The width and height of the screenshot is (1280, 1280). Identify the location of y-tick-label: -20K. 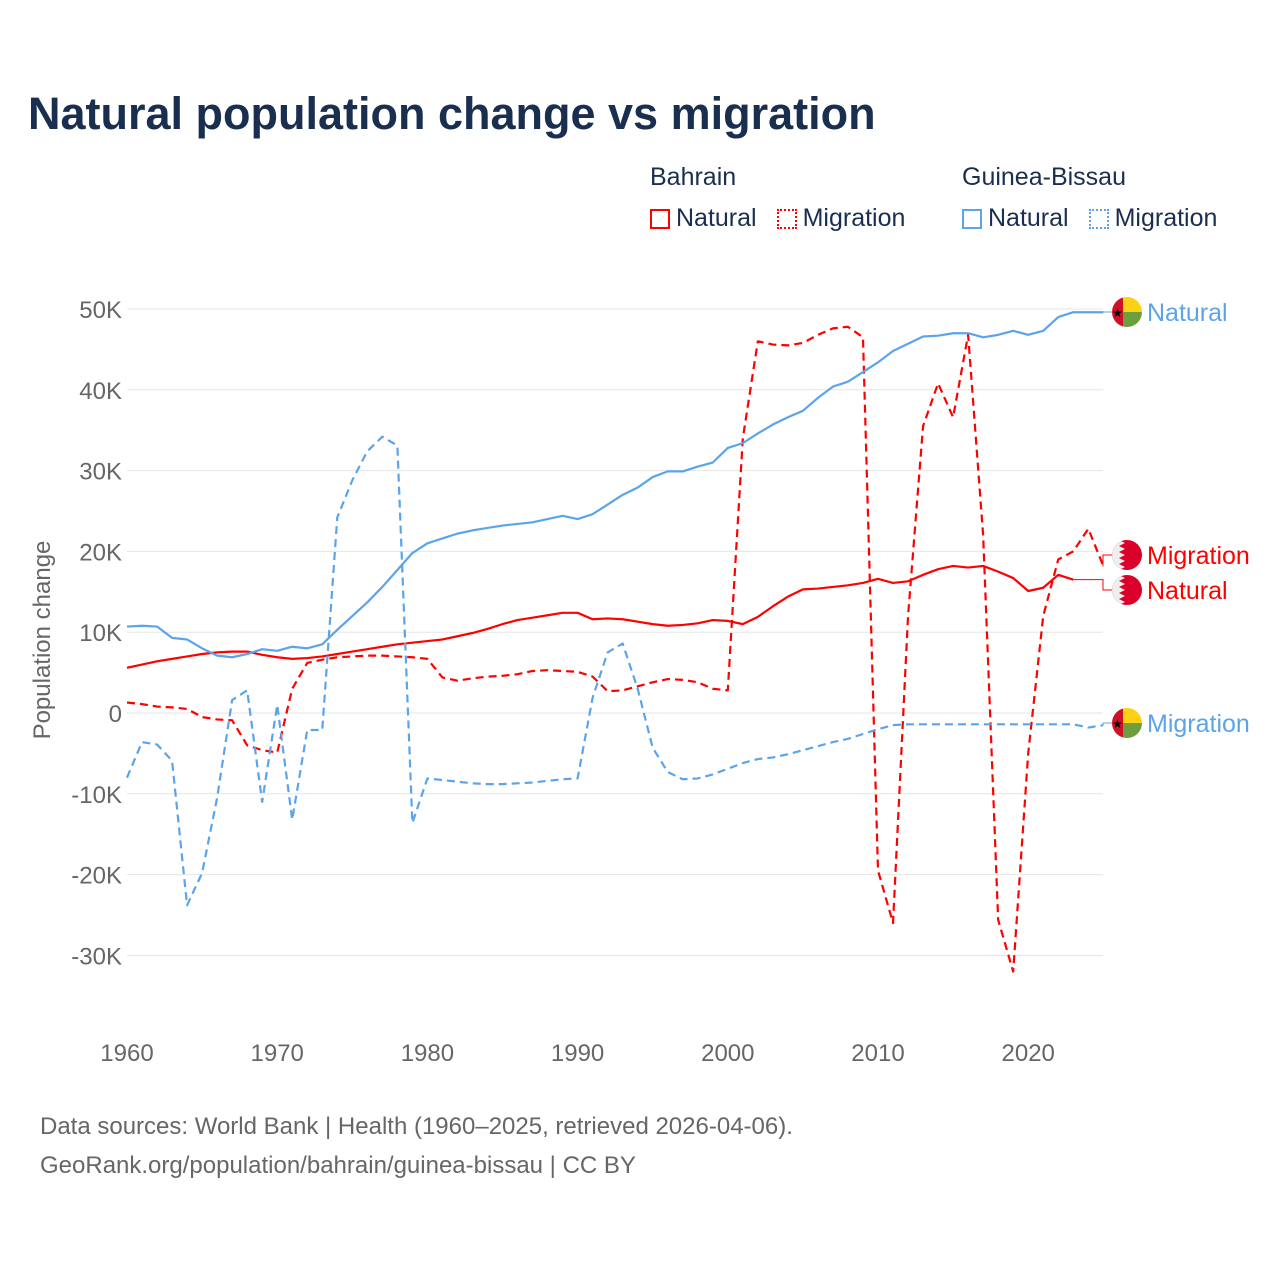
(96, 876).